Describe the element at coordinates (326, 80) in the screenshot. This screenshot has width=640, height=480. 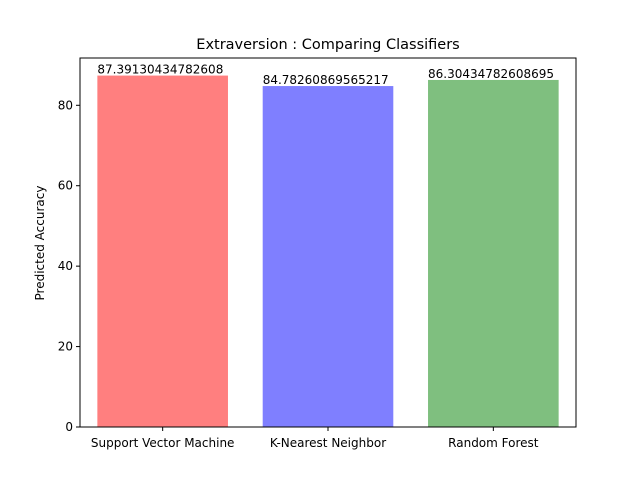
I see `data-label: 84.78260869565217` at that location.